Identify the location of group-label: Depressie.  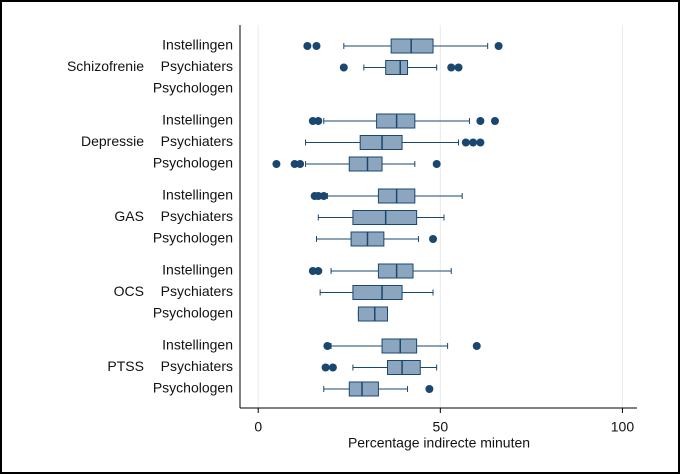
(112, 141).